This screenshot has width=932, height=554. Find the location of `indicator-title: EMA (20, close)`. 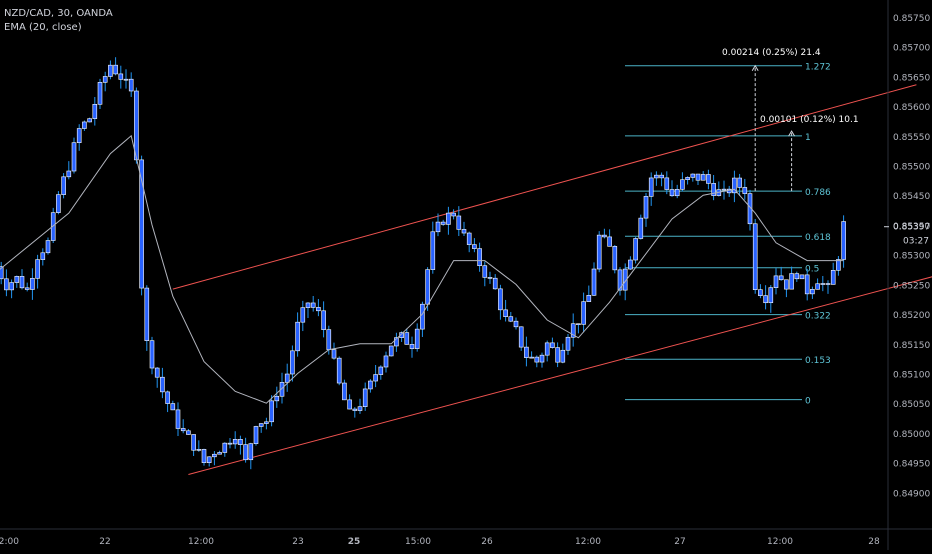

indicator-title: EMA (20, close) is located at coordinates (43, 27).